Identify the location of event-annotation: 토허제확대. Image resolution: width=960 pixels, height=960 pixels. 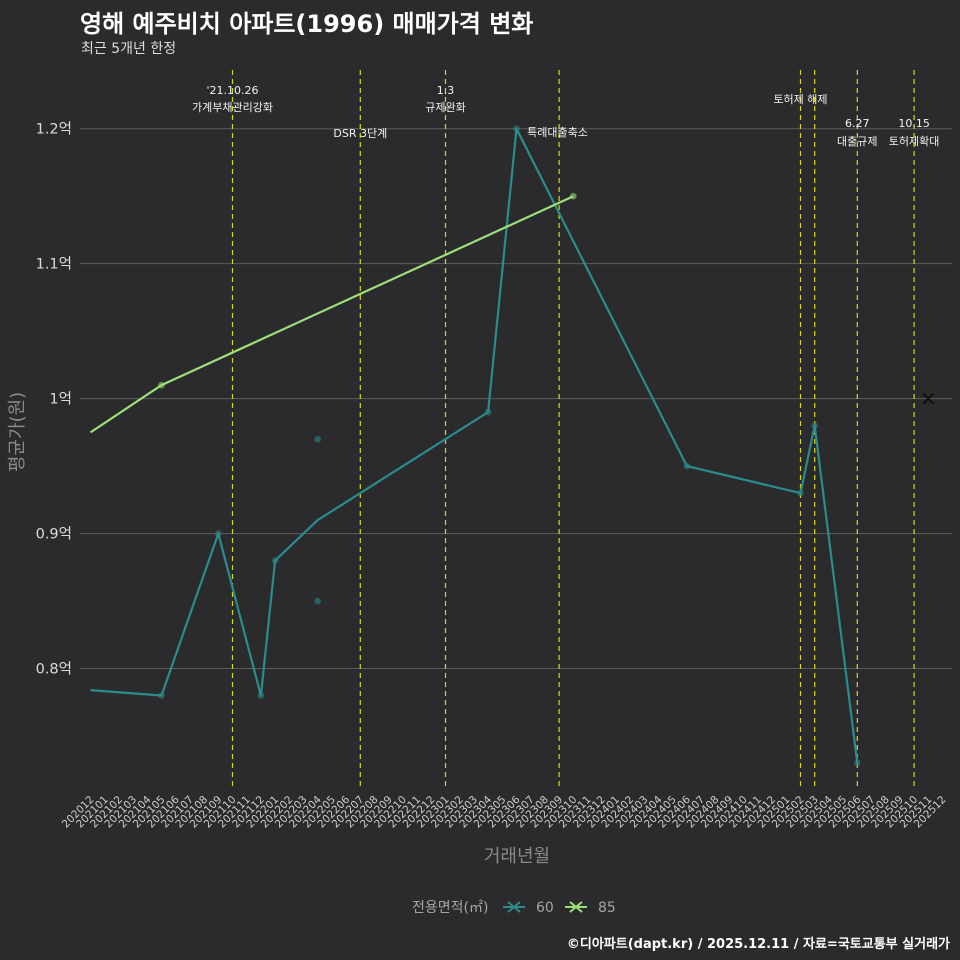
(914, 141).